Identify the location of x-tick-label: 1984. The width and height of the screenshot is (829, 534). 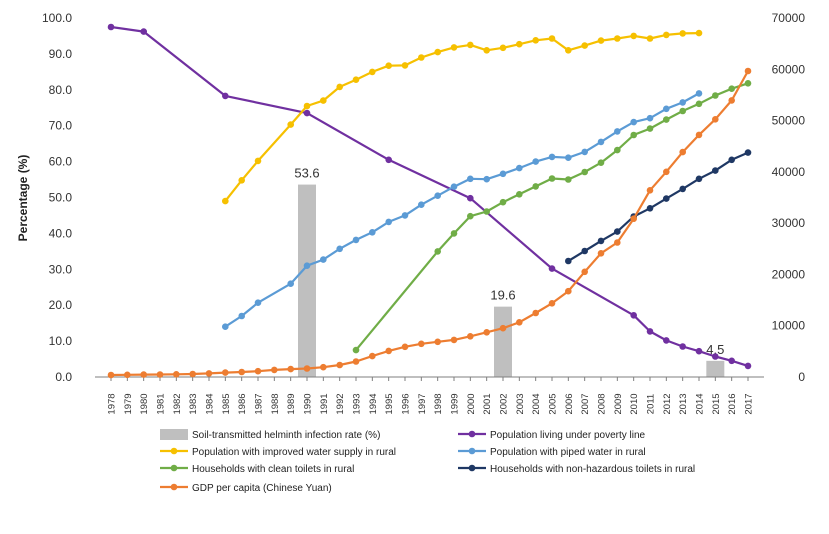
(210, 403).